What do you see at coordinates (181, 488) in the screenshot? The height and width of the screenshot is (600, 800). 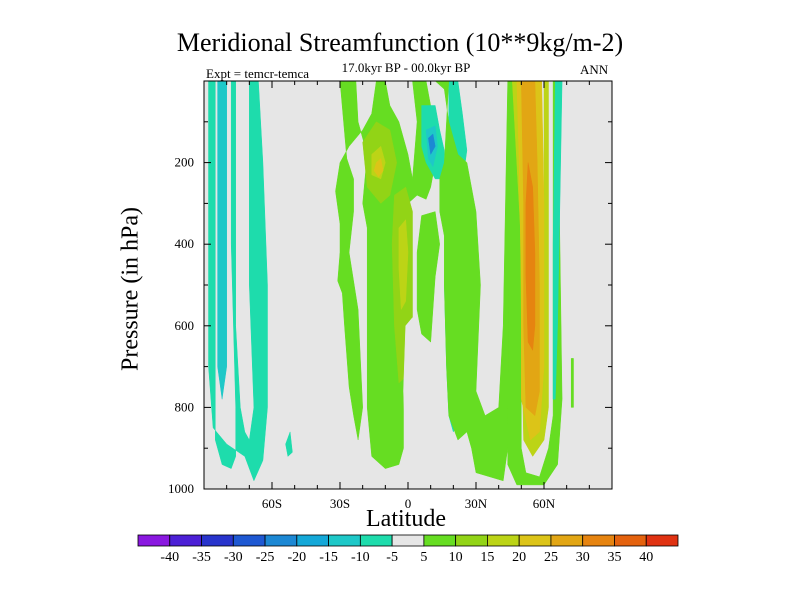 I see `y-tick-label: 1000` at bounding box center [181, 488].